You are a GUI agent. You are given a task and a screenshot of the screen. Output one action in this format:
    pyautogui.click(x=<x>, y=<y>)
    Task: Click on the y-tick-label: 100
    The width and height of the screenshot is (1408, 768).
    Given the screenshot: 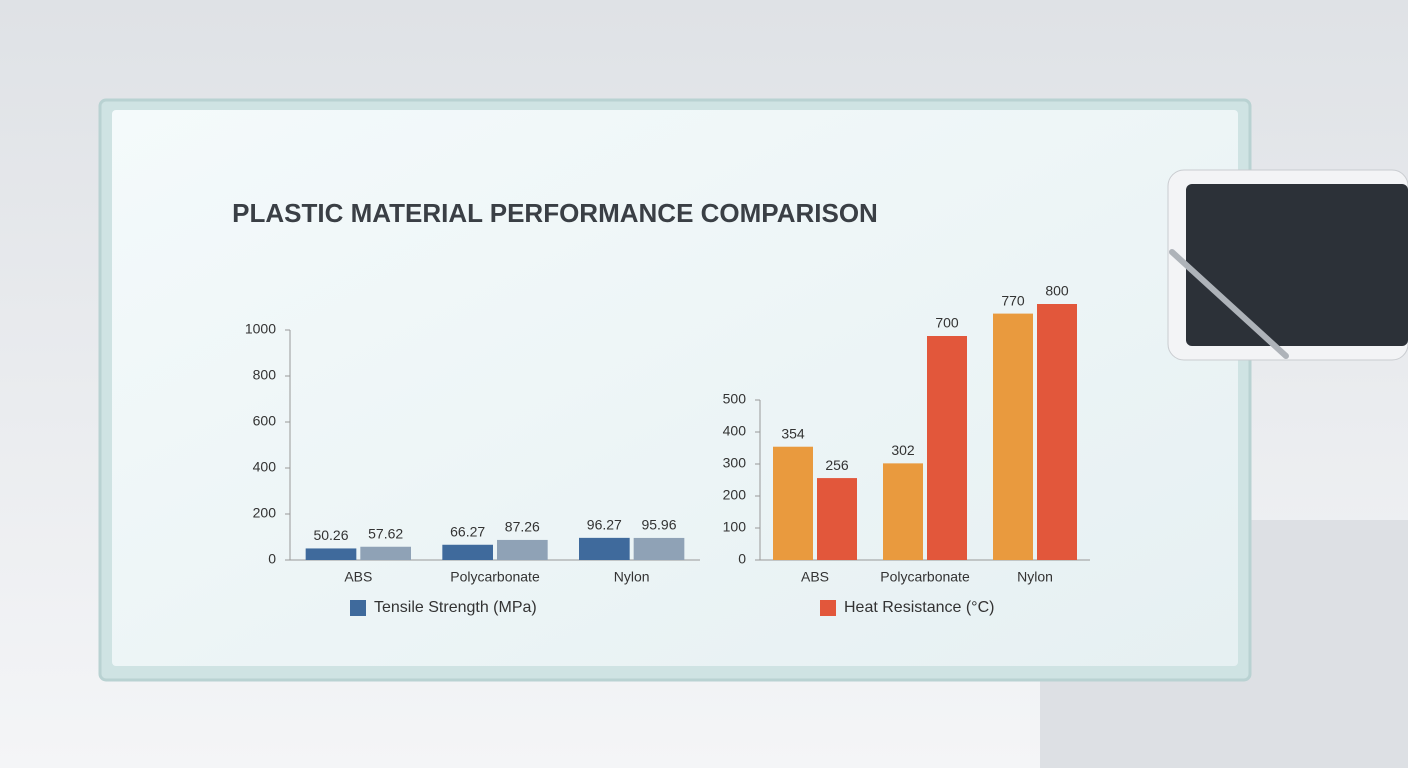 What is the action you would take?
    pyautogui.click(x=735, y=527)
    